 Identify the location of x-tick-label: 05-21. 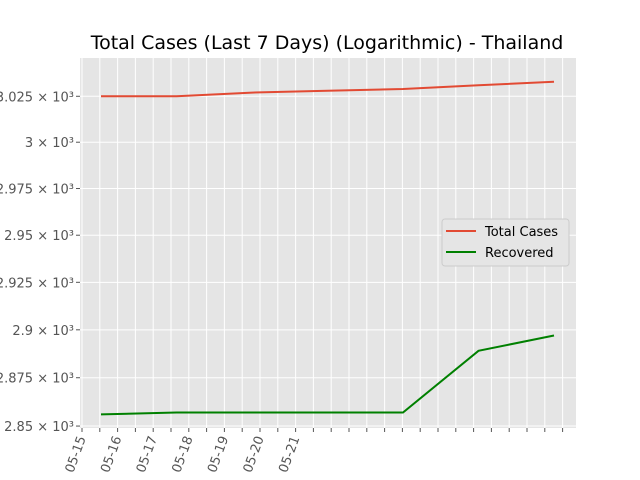
(289, 454).